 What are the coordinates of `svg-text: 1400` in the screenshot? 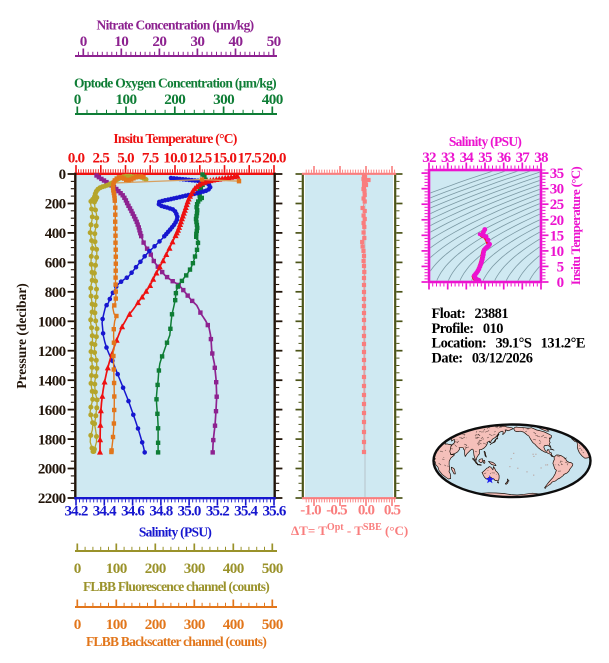 It's located at (52, 381).